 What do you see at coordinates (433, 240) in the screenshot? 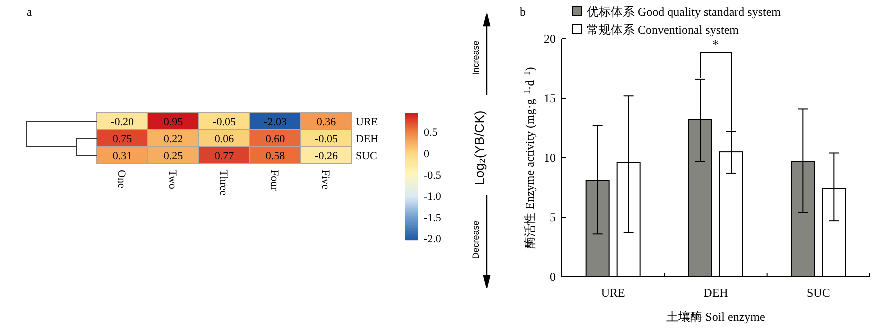
I see `color-bar-label: -2.0` at bounding box center [433, 240].